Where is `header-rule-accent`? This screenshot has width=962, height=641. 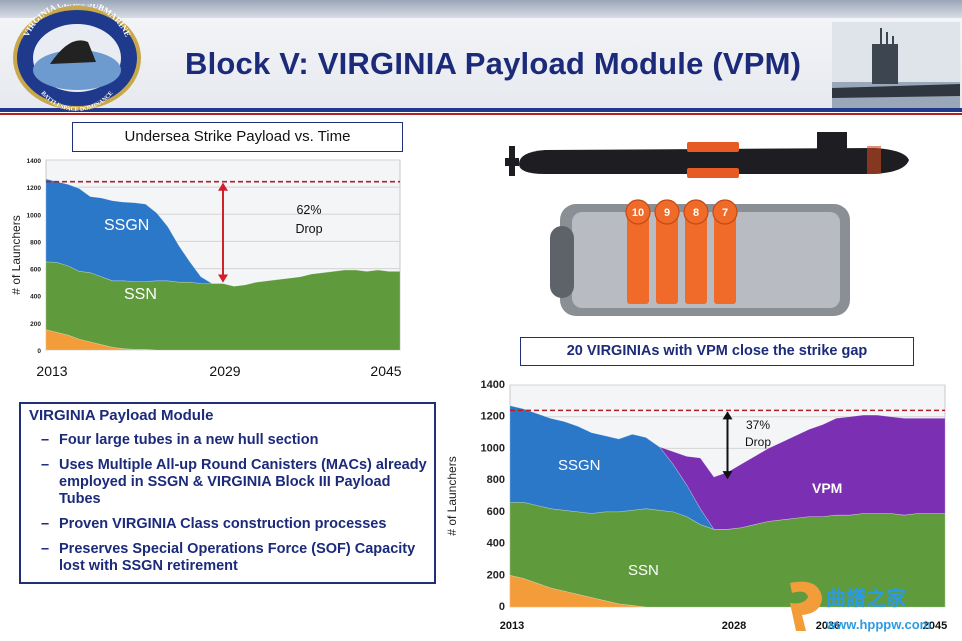
header-rule-accent is located at coordinates (481, 114).